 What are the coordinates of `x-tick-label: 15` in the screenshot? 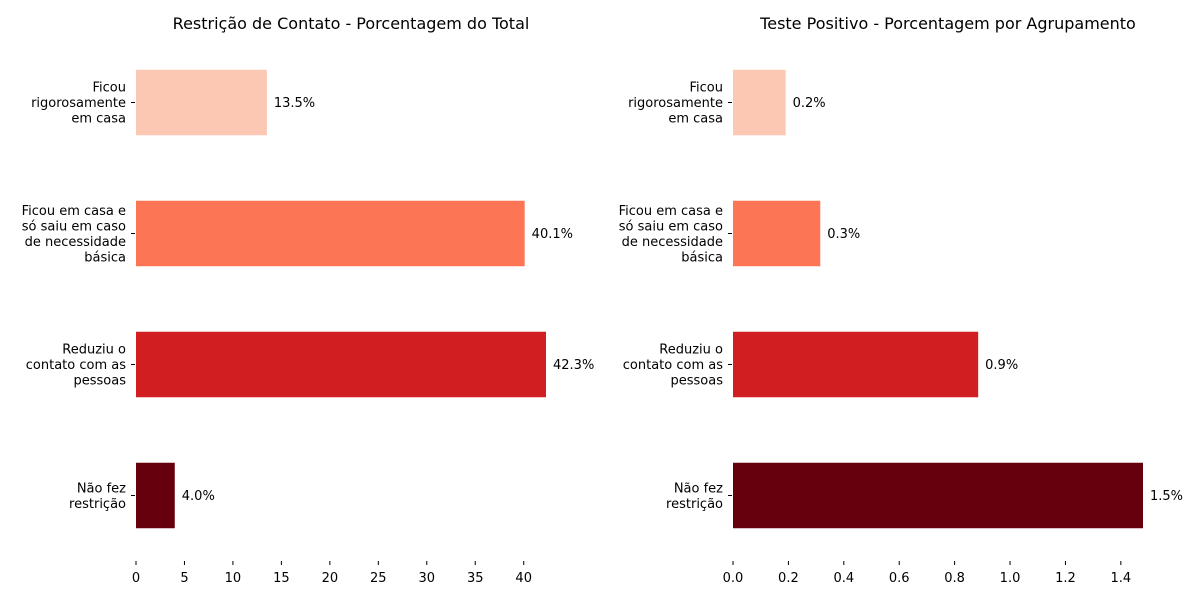 It's located at (281, 578).